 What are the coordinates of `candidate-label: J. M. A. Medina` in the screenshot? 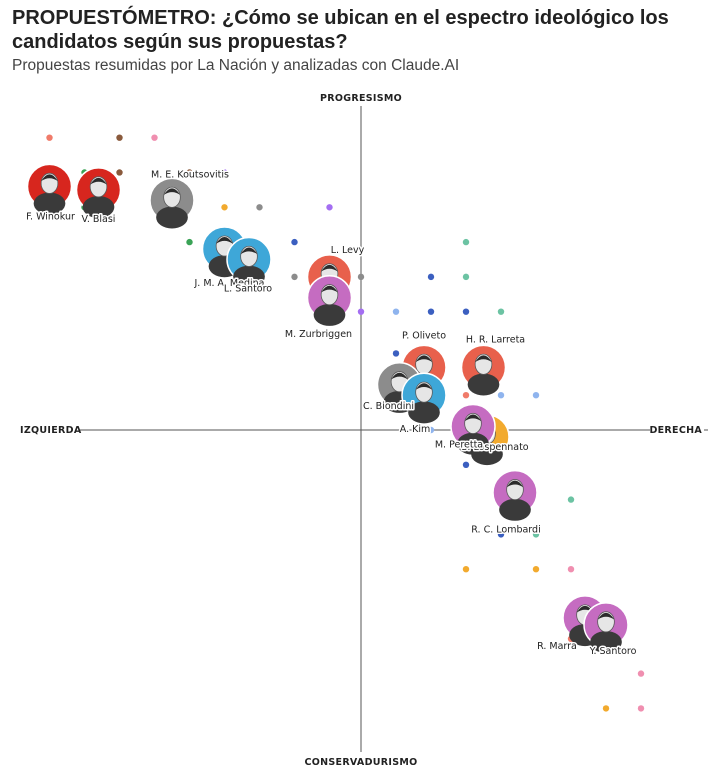 It's located at (228, 283).